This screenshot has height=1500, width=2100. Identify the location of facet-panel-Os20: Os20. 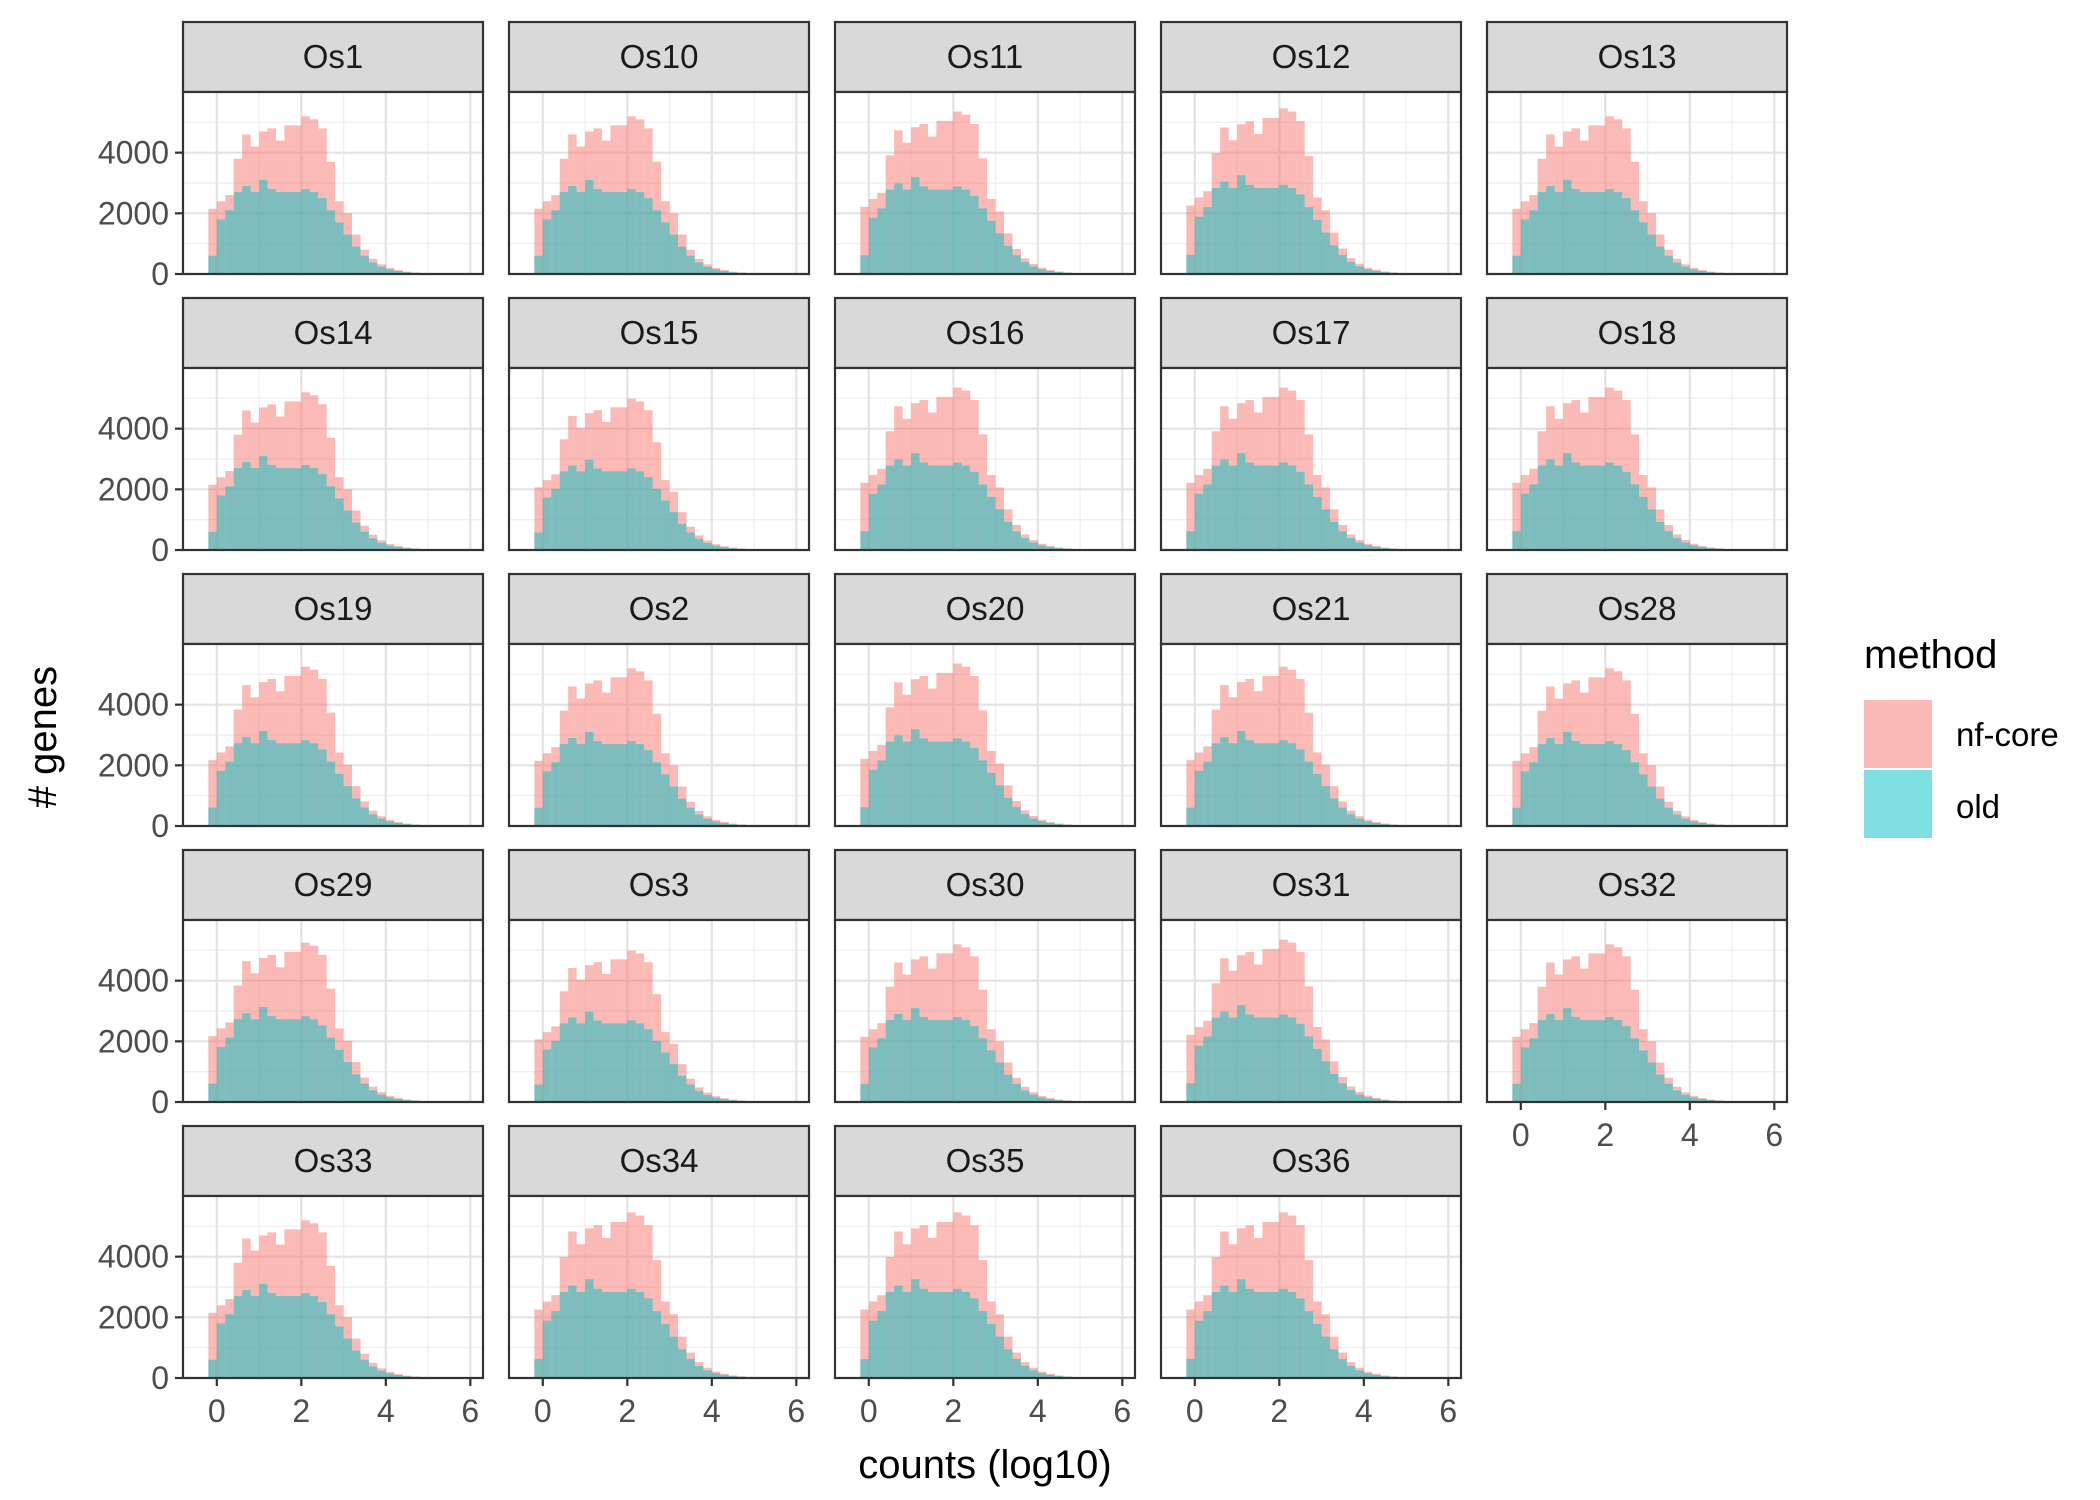
(985, 700).